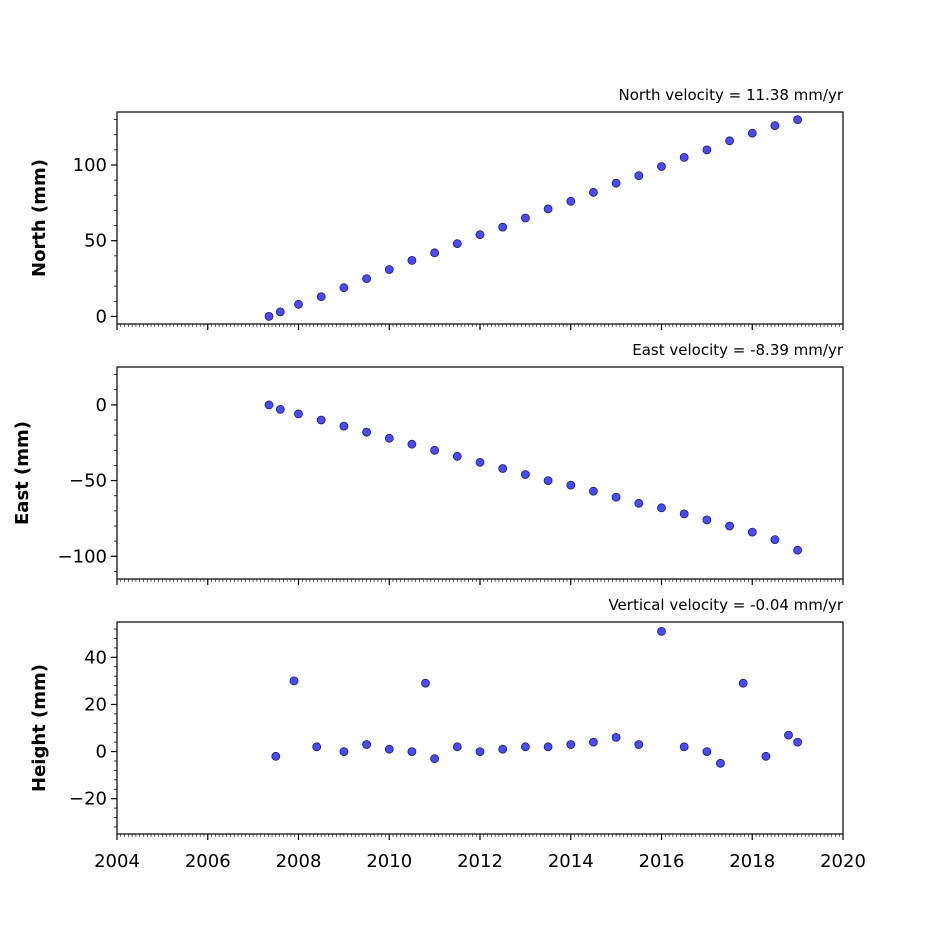  What do you see at coordinates (93, 728) in the screenshot?
I see `height-y-ticks: −20 0 20 40` at bounding box center [93, 728].